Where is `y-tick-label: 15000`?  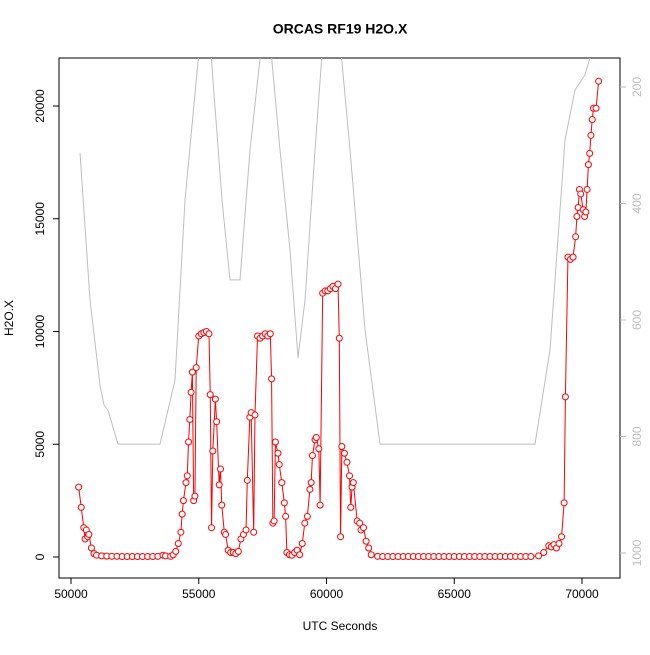 y-tick-label: 15000 is located at coordinates (40, 219).